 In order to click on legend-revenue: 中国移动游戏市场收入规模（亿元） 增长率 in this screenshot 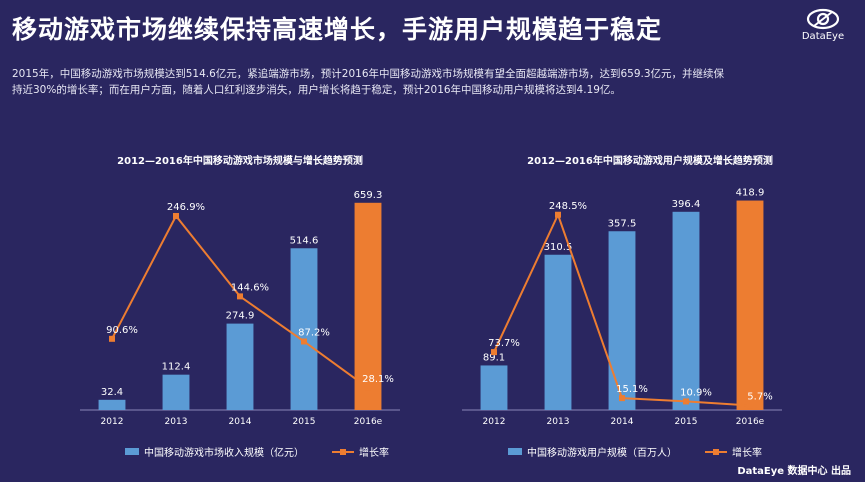, I will do `click(257, 451)`.